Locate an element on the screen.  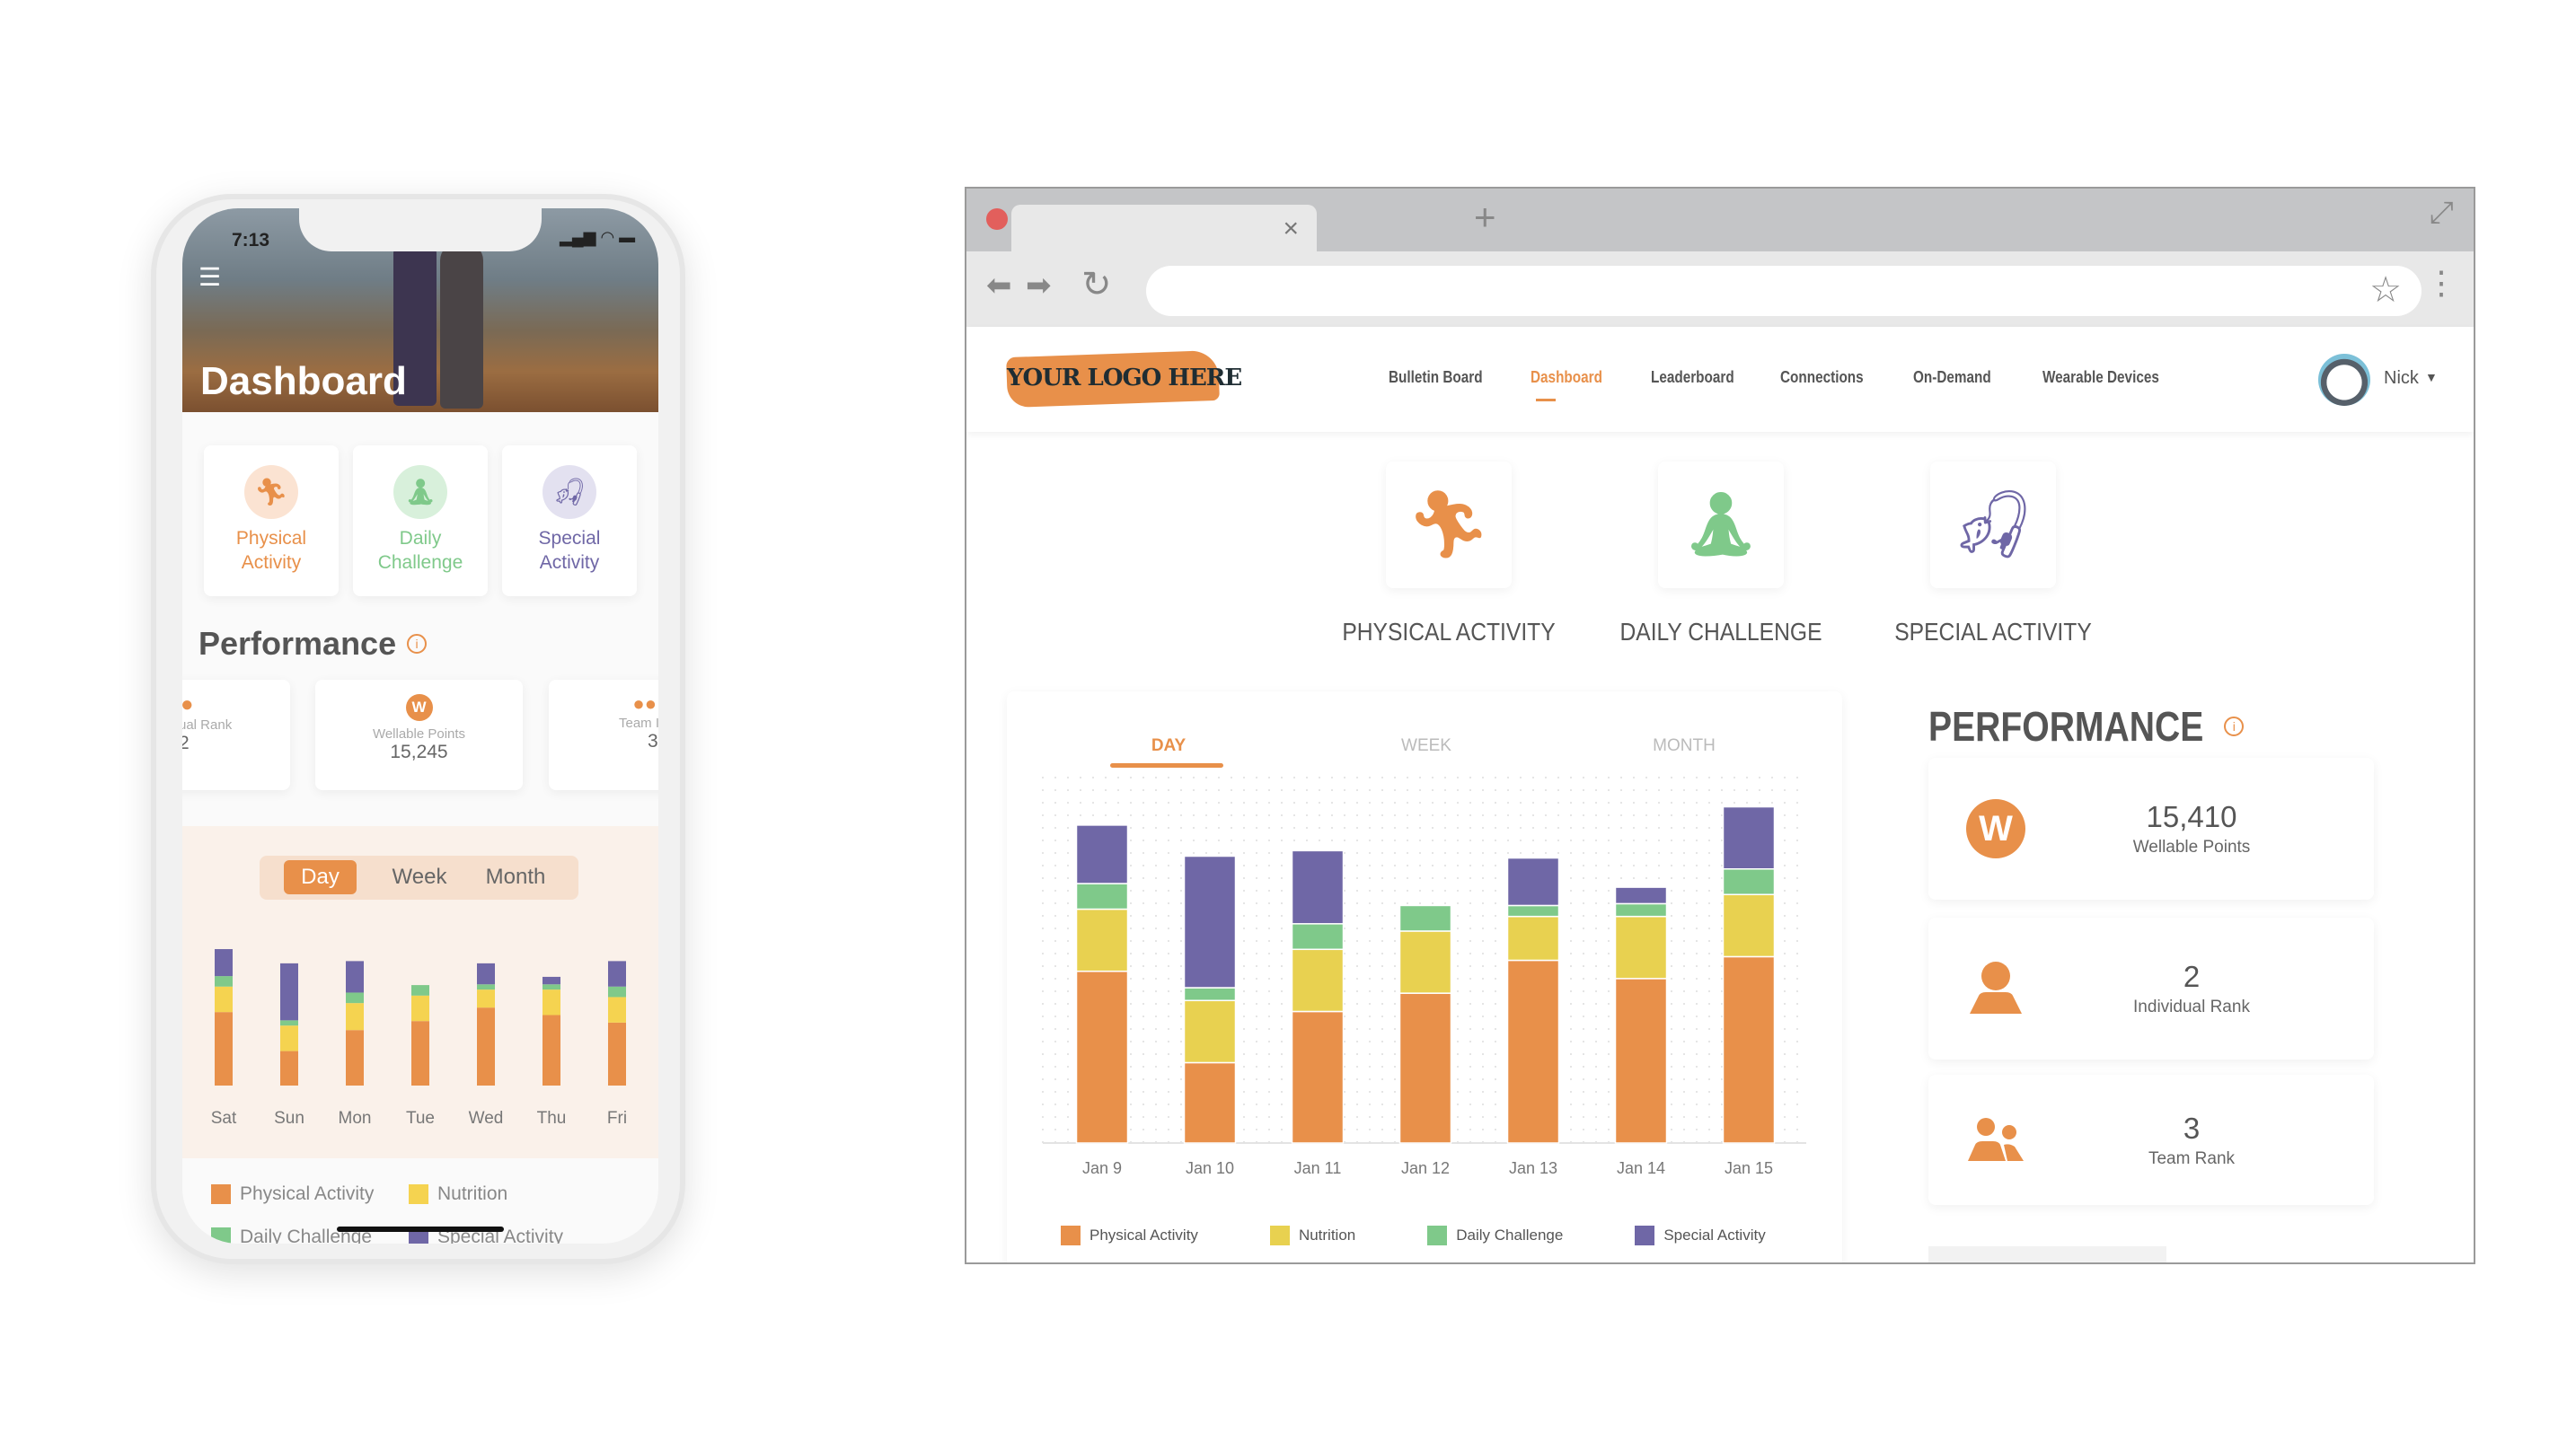
toggle-week: Week is located at coordinates (419, 877).